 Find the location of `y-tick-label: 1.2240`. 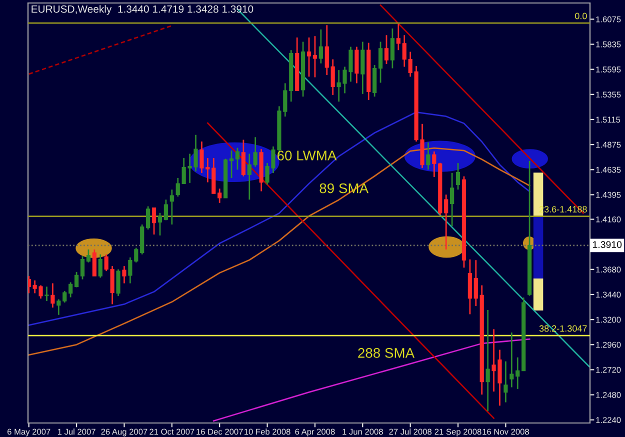

y-tick-label: 1.2240 is located at coordinates (608, 420).